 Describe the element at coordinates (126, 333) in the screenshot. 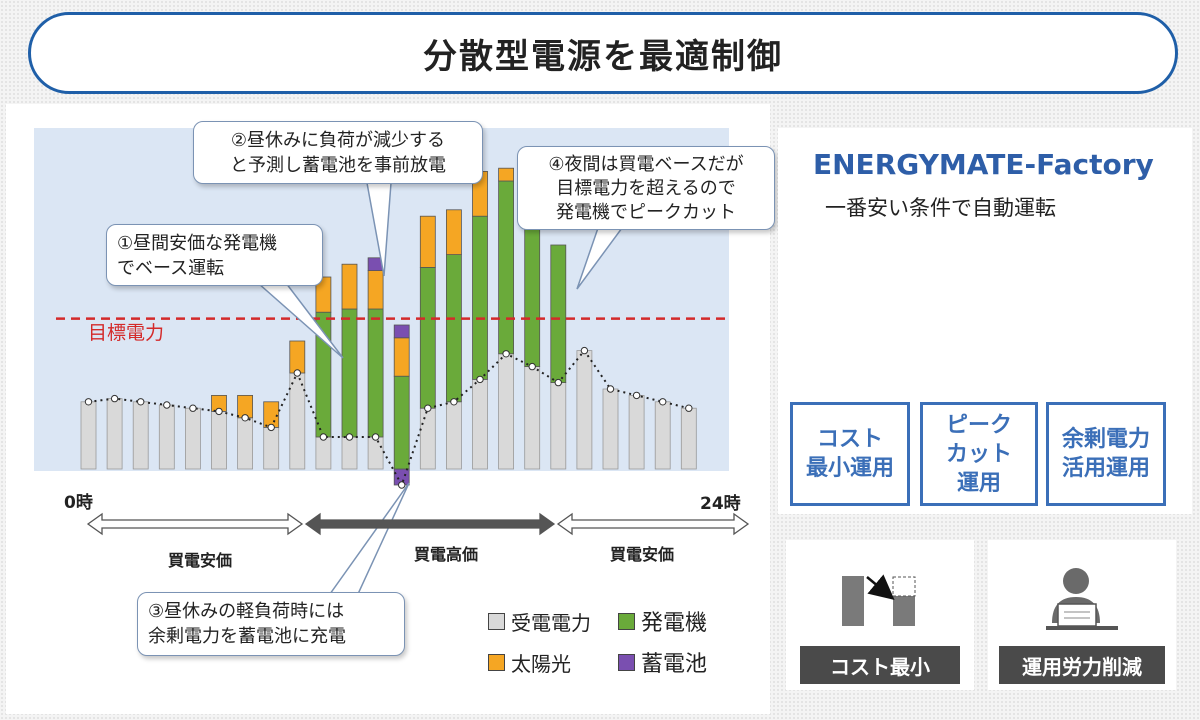

I see `target-power-label: 目標電力` at that location.